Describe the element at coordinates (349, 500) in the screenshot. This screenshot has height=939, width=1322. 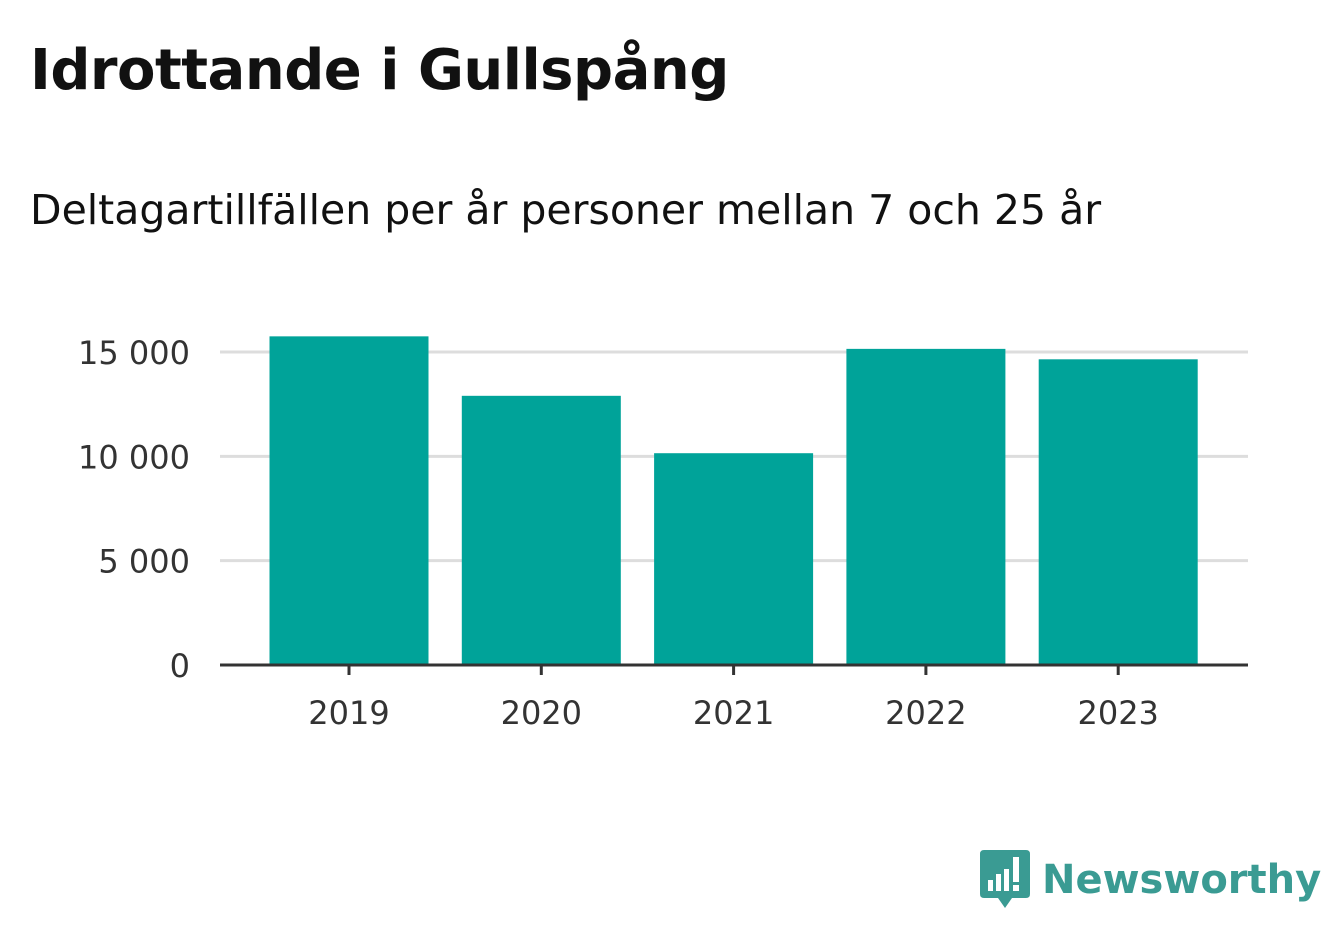
I see `bar-2019` at that location.